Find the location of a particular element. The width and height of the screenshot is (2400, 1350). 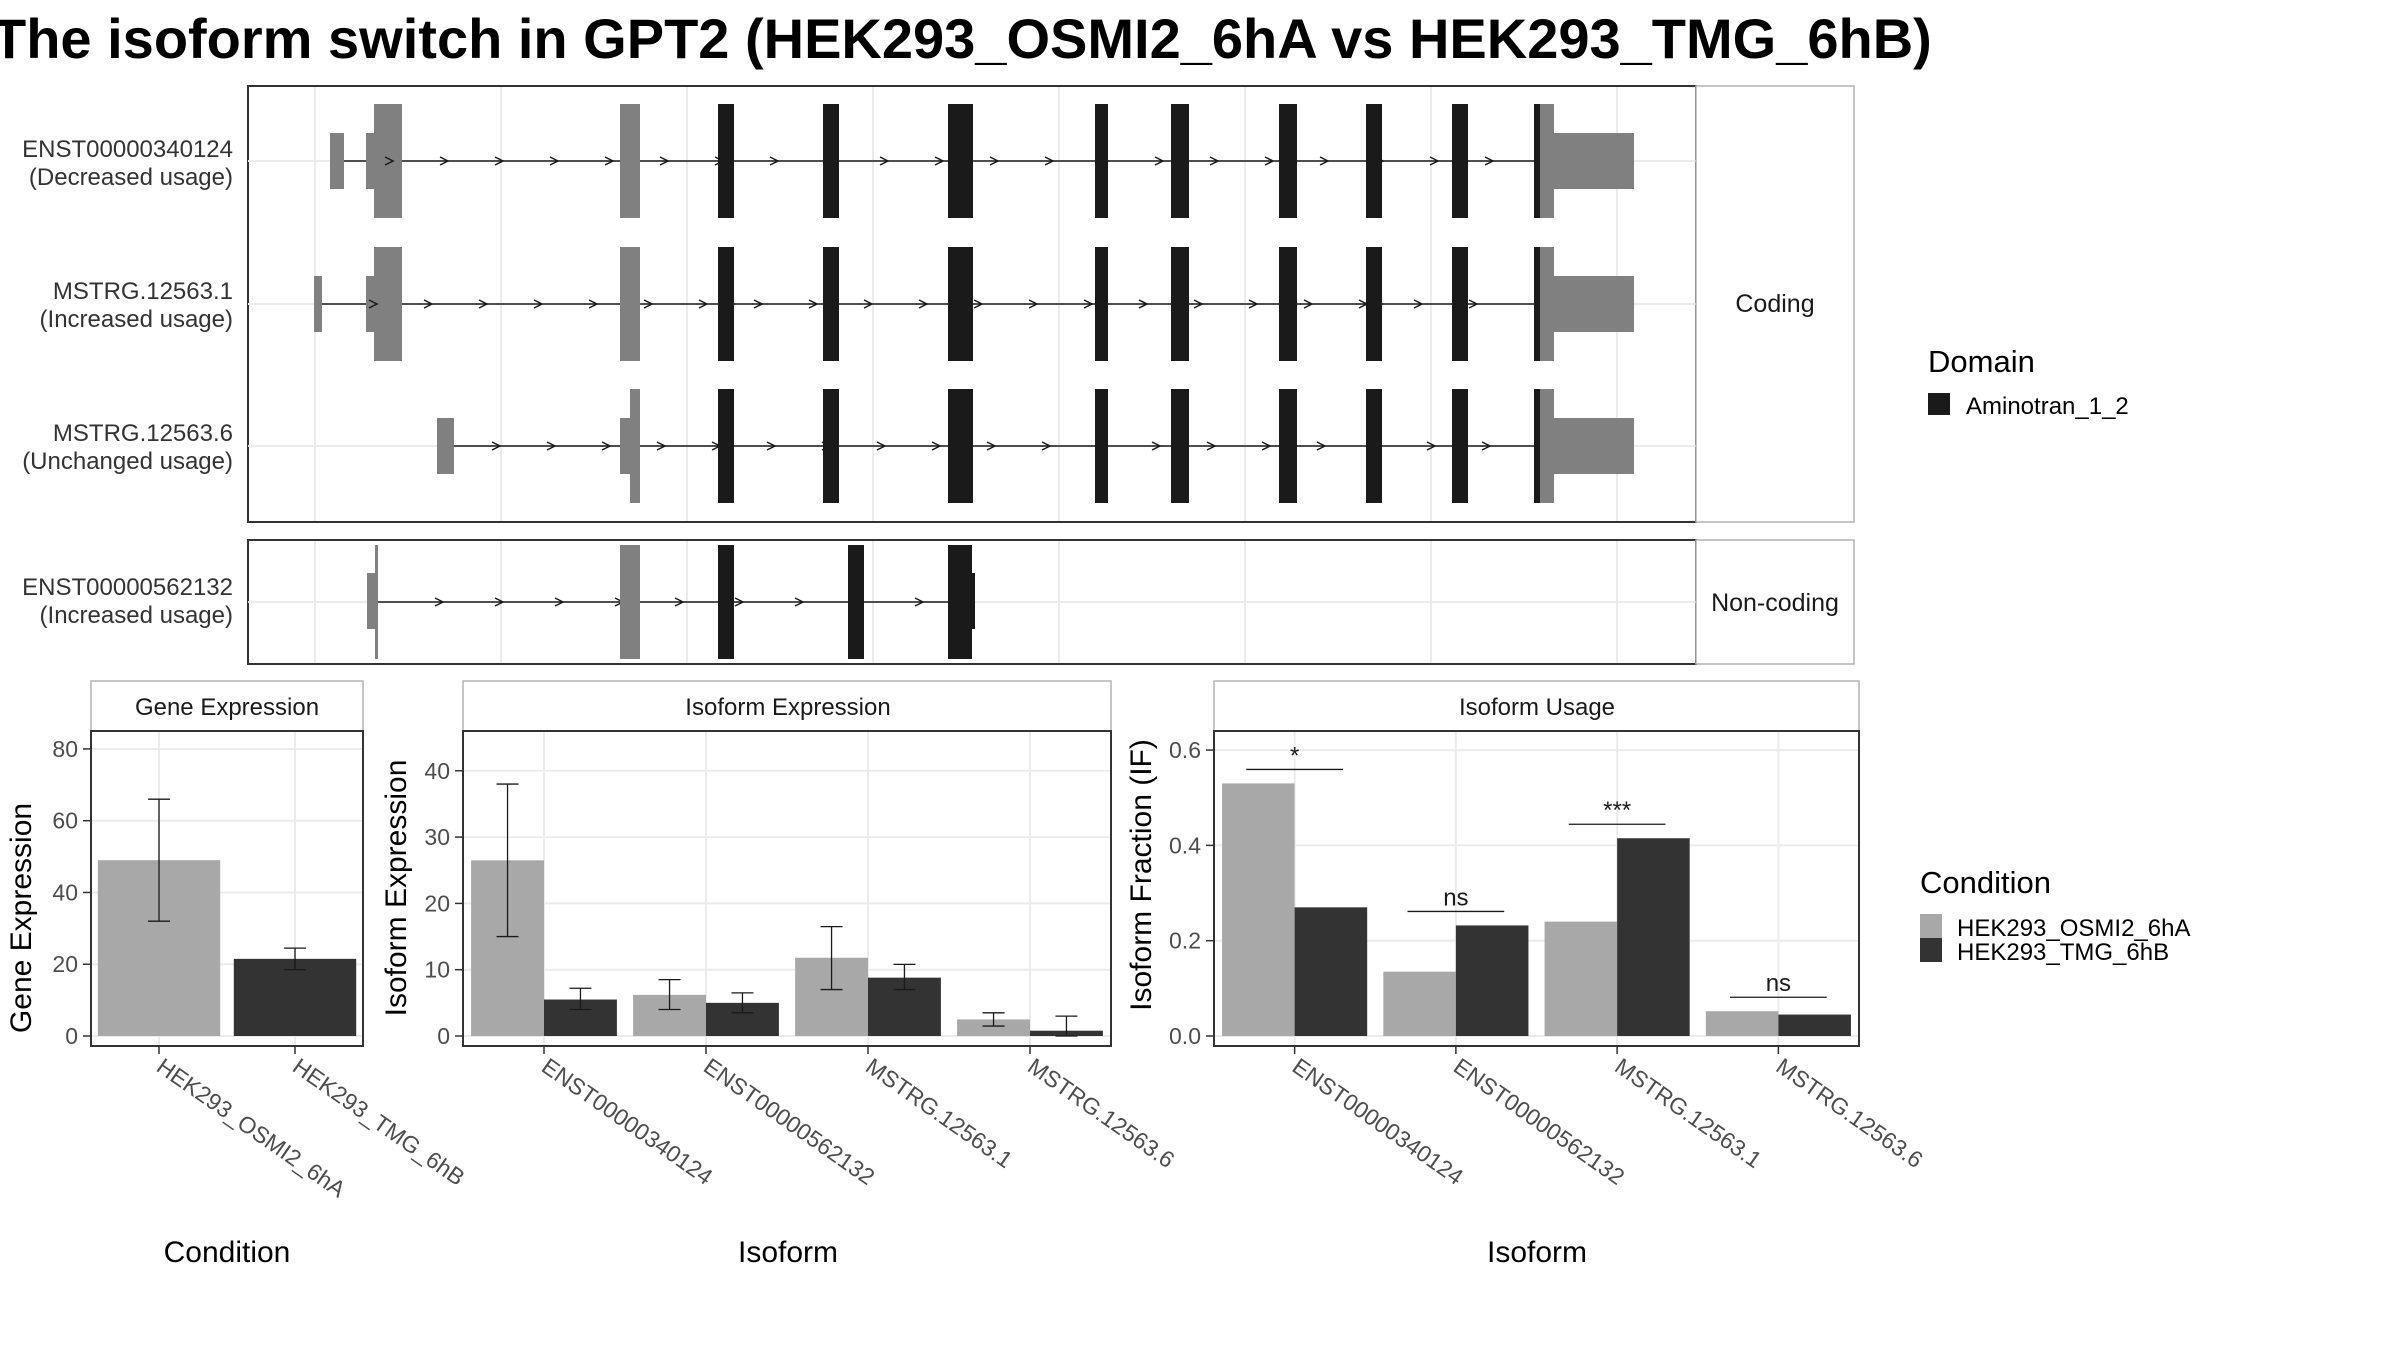

isoform-usage-strip-label: Isoform Usage is located at coordinates (1537, 707).